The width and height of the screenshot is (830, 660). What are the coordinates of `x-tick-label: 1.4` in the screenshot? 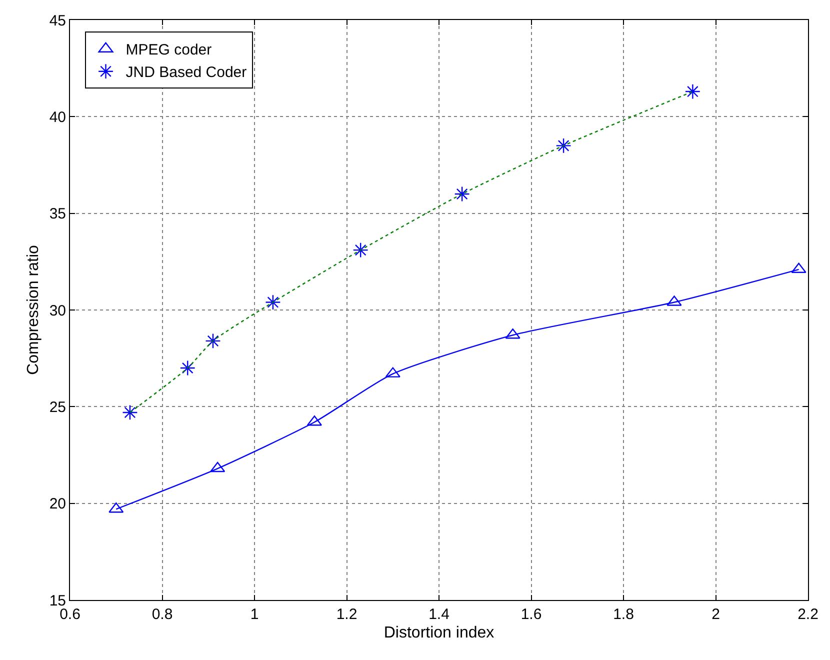 It's located at (439, 614).